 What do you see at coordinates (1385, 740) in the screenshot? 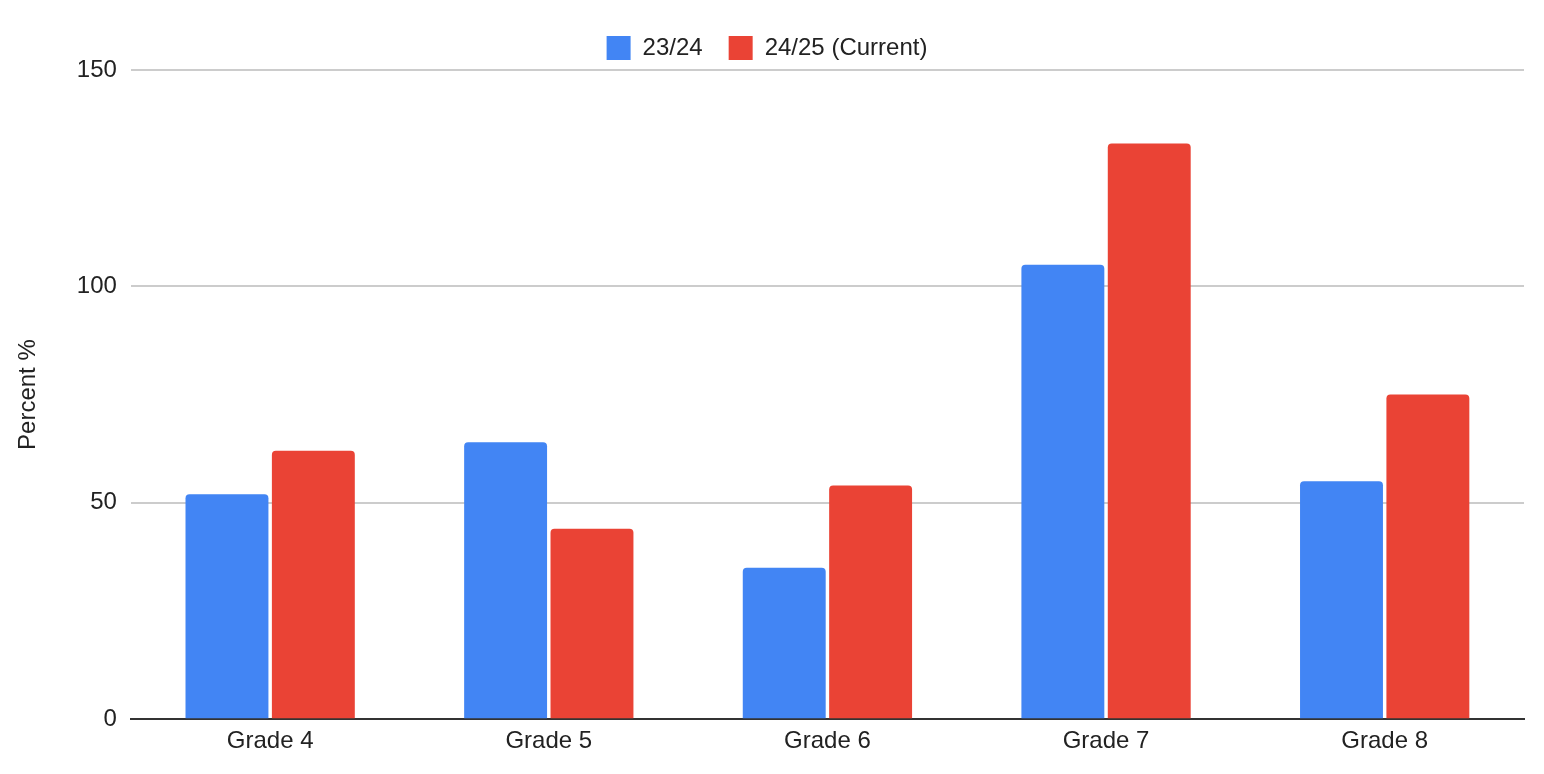
I see `x-tick-label: Grade 8` at bounding box center [1385, 740].